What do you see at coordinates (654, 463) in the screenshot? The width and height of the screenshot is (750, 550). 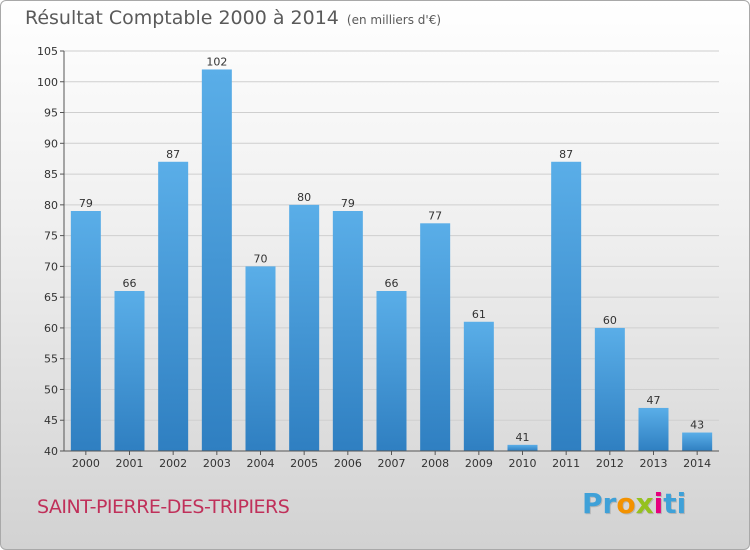 I see `x-tick-label: 2013` at bounding box center [654, 463].